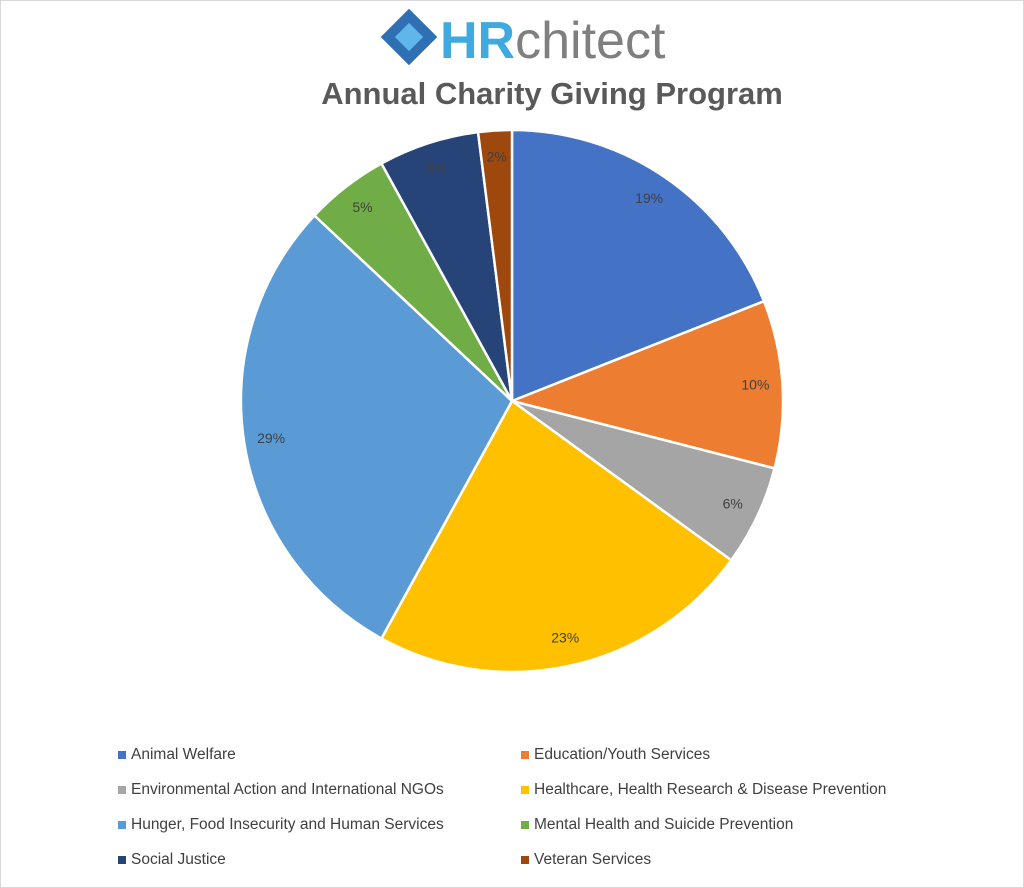  What do you see at coordinates (592, 859) in the screenshot?
I see `legend-label: Veteran Services` at bounding box center [592, 859].